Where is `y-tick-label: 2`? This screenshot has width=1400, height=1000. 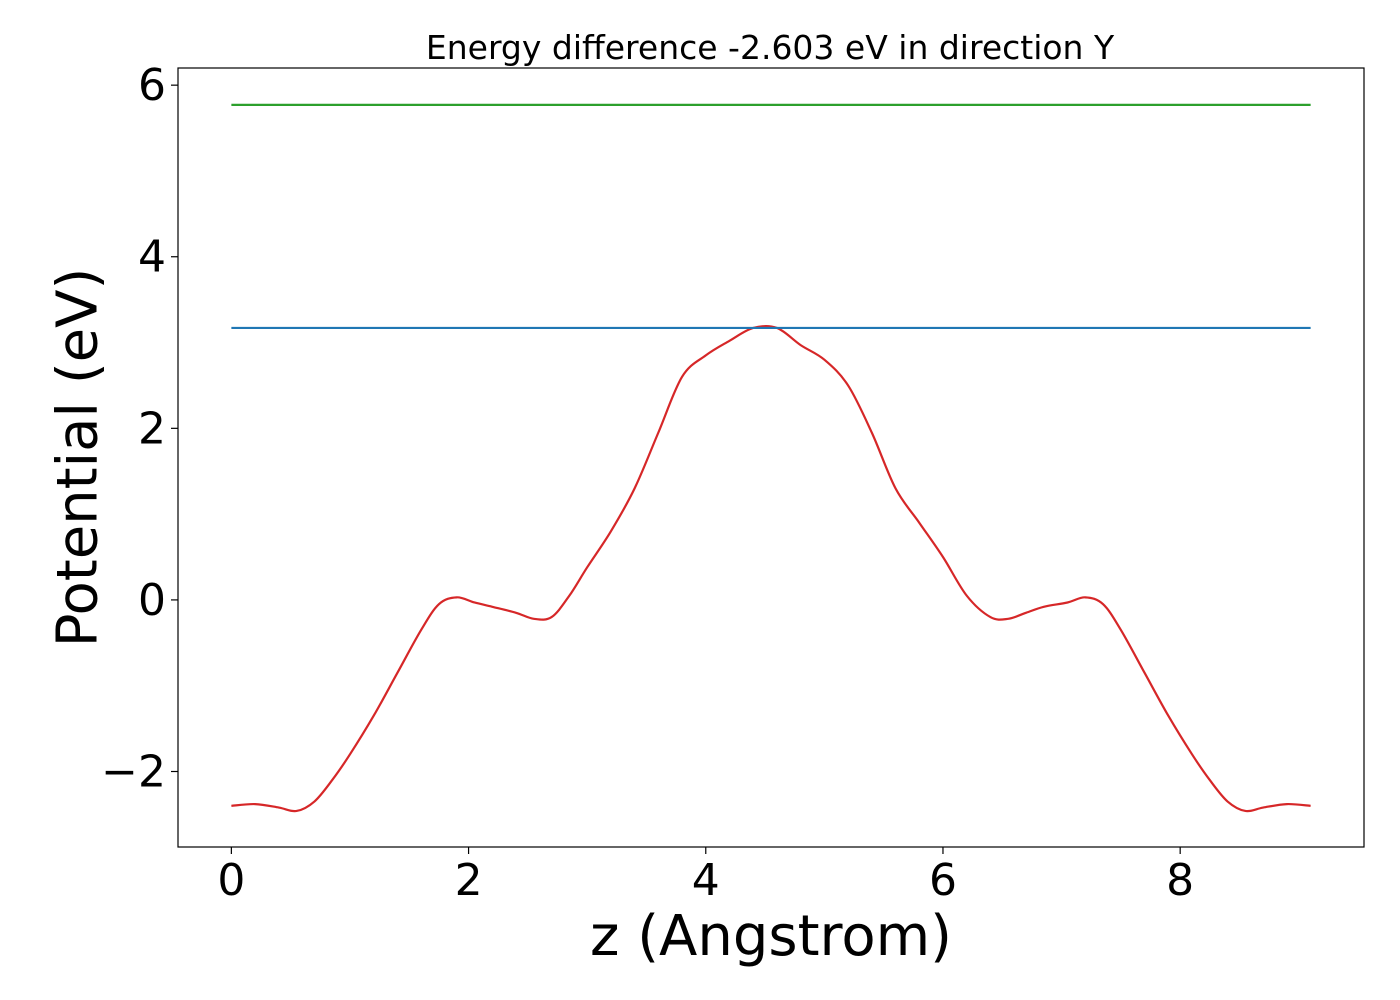
y-tick-label: 2 is located at coordinates (152, 428).